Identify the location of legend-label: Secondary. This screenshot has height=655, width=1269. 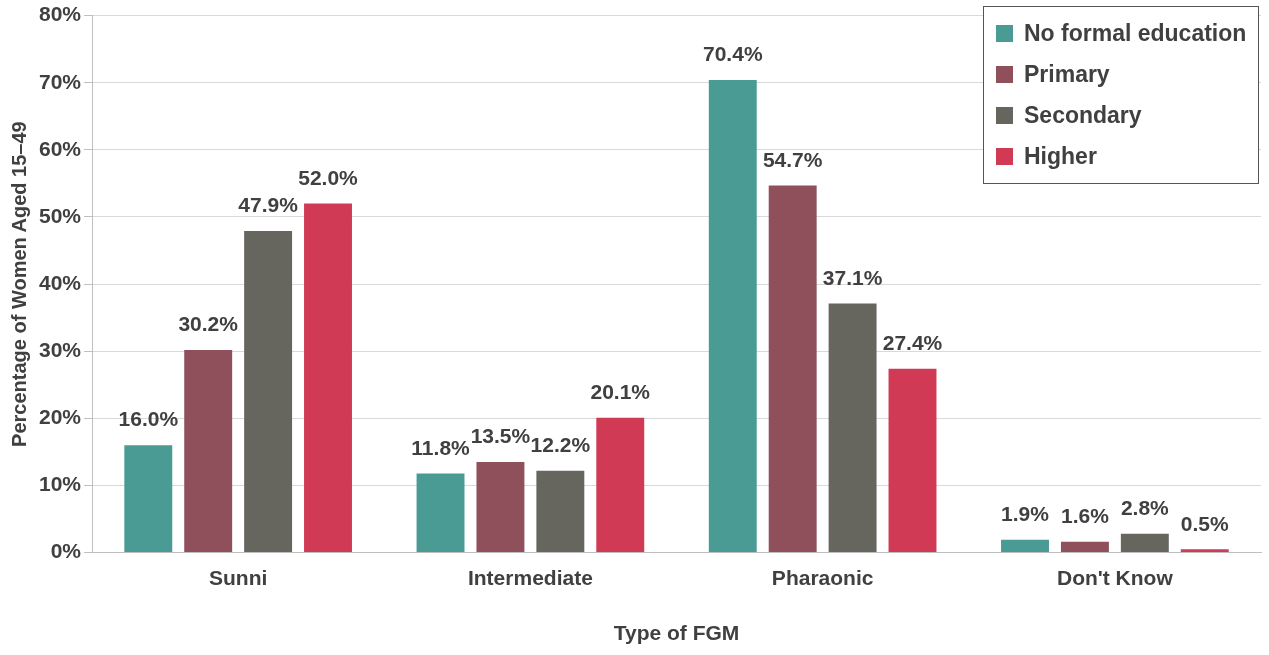
(1083, 115).